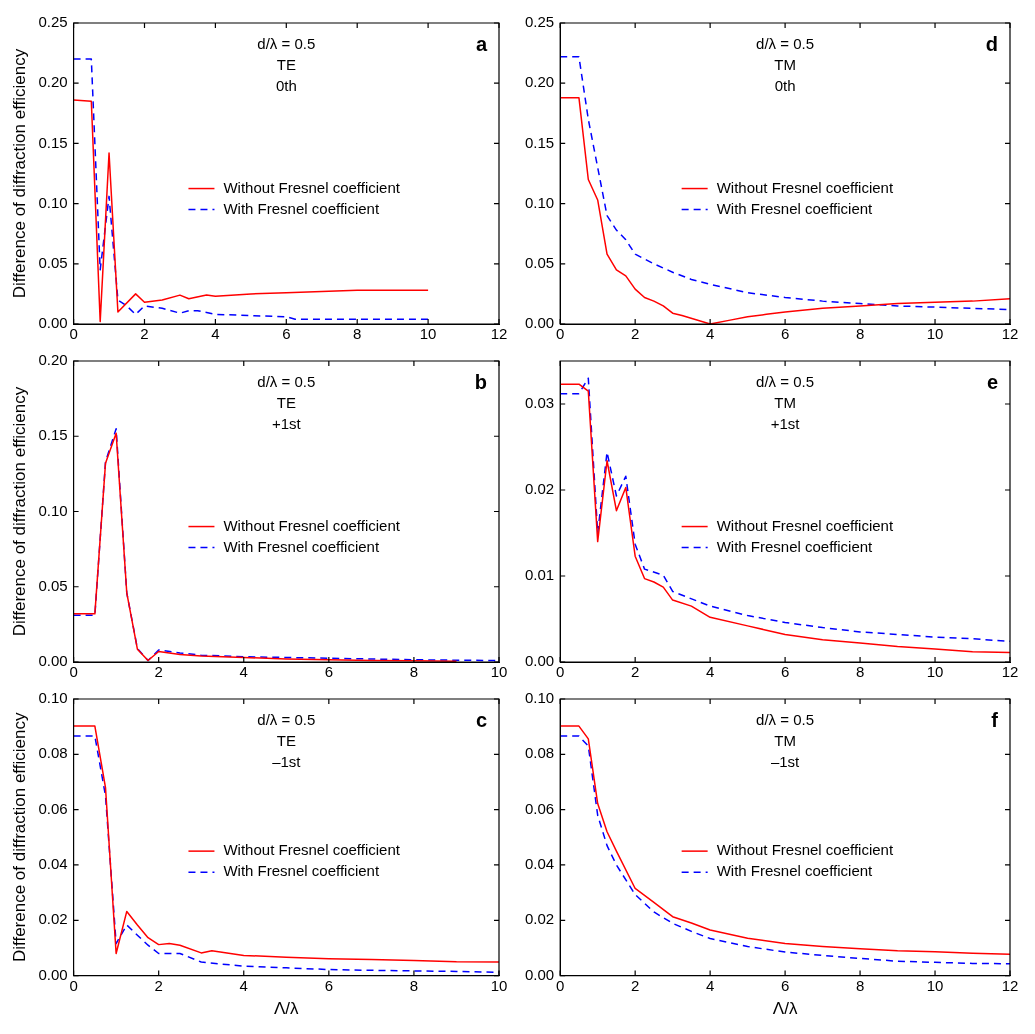  I want to click on y-tick-label: 0.01, so click(539, 575).